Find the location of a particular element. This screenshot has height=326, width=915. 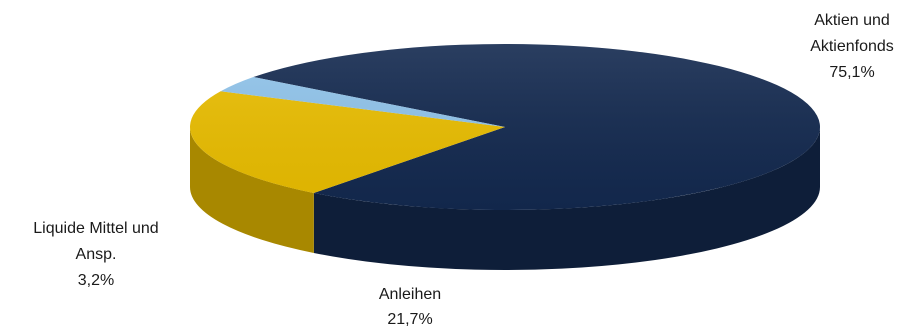

label-anleihen-line-1: Anleihen is located at coordinates (410, 294).